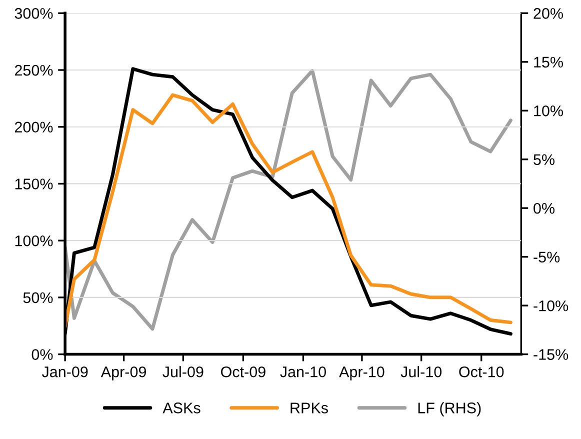  I want to click on y-tick-label: 100%, so click(34, 240).